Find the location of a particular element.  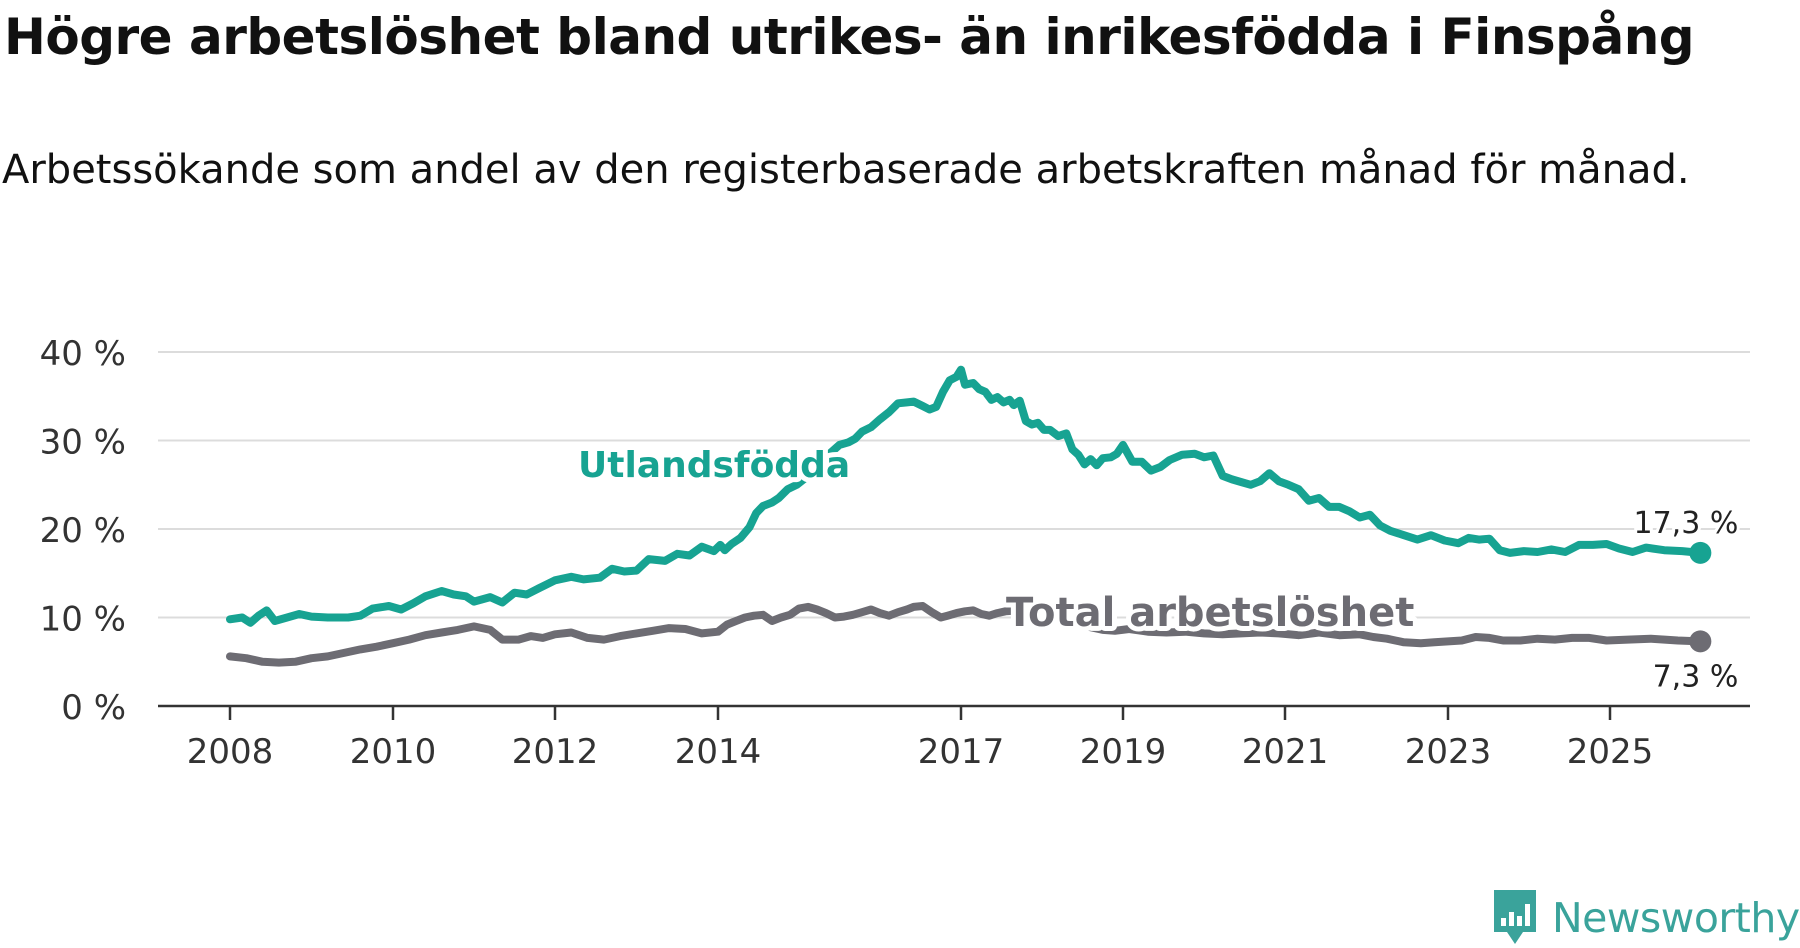

y-axis-ticks: 0 % 10 % 20 % 30 % 40 % is located at coordinates (83, 531).